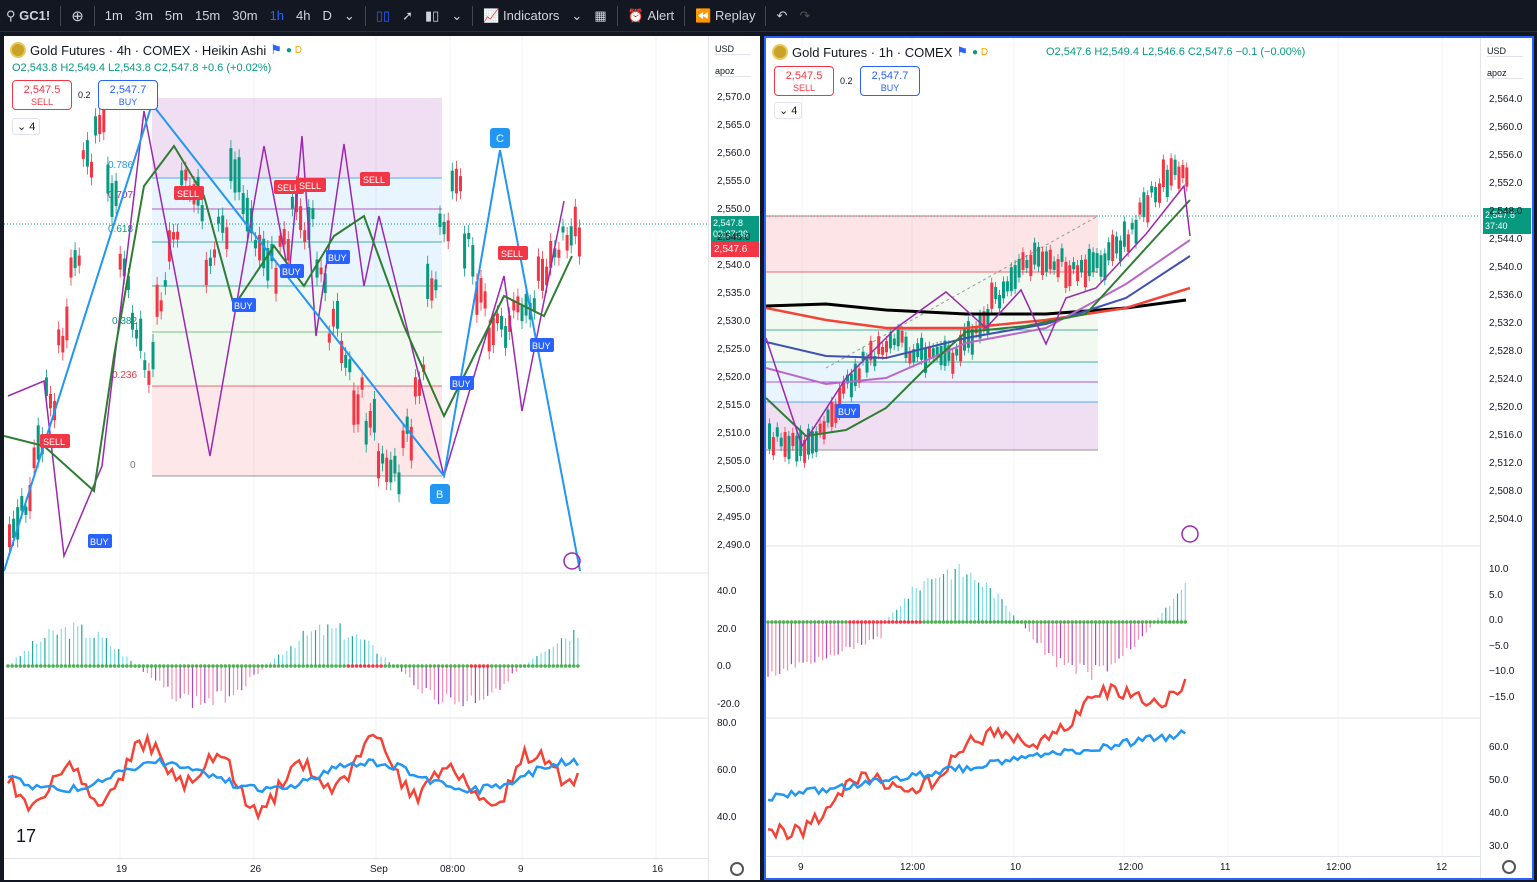  Describe the element at coordinates (781, 16) in the screenshot. I see `undo-button: ↶` at that location.